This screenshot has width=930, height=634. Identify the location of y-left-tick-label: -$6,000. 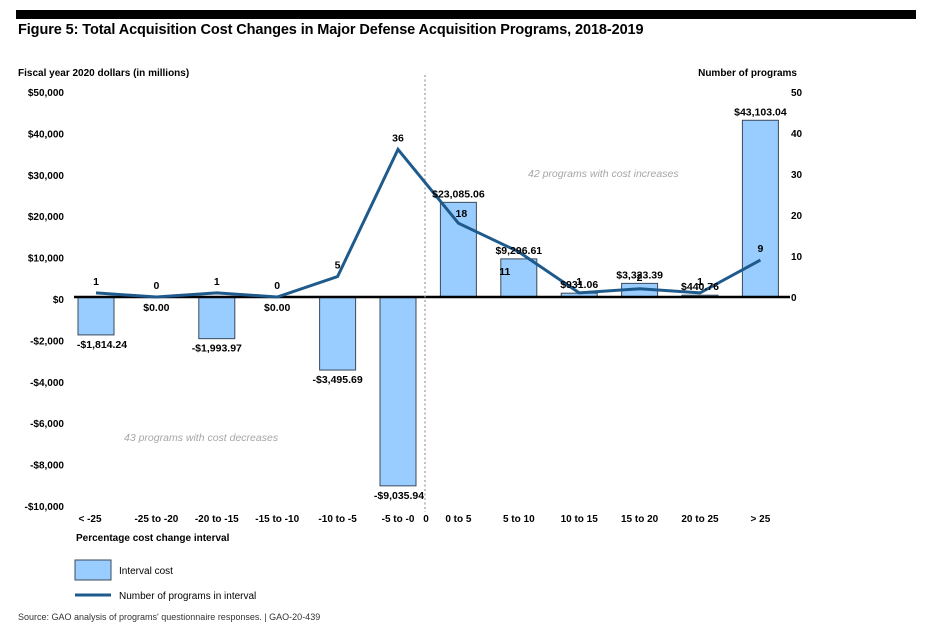
(47, 424).